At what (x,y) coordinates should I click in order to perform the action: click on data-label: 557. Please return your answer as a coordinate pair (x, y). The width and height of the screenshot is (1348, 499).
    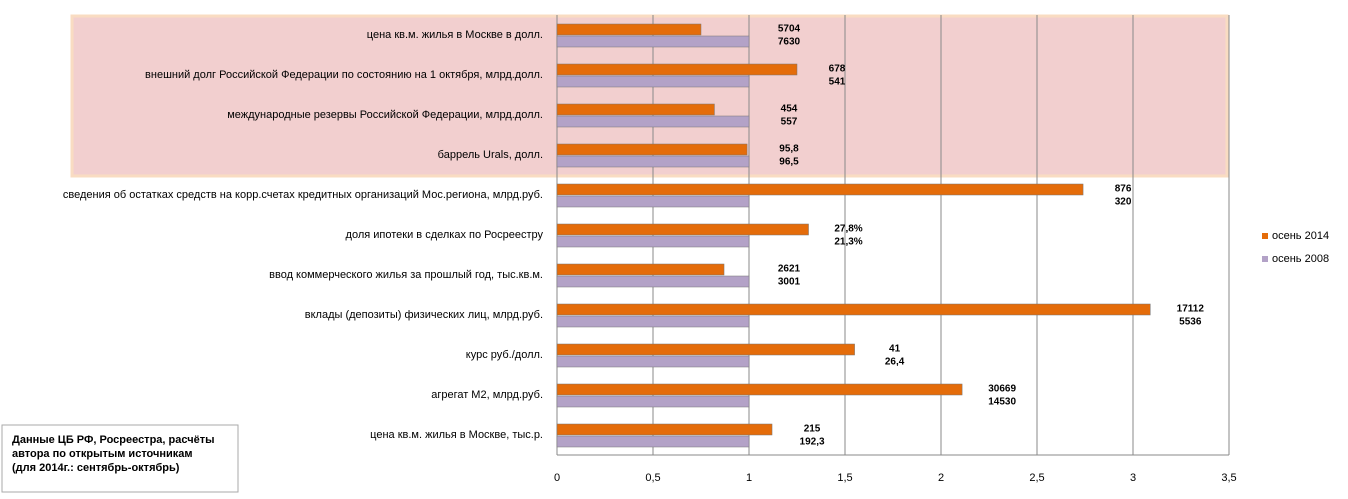
    Looking at the image, I should click on (789, 122).